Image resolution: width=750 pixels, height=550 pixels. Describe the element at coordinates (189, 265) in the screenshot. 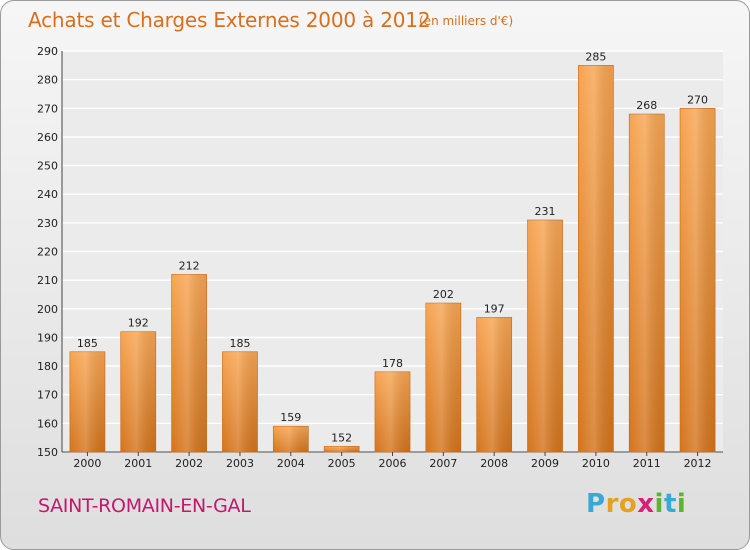

I see `data-label: 212` at that location.